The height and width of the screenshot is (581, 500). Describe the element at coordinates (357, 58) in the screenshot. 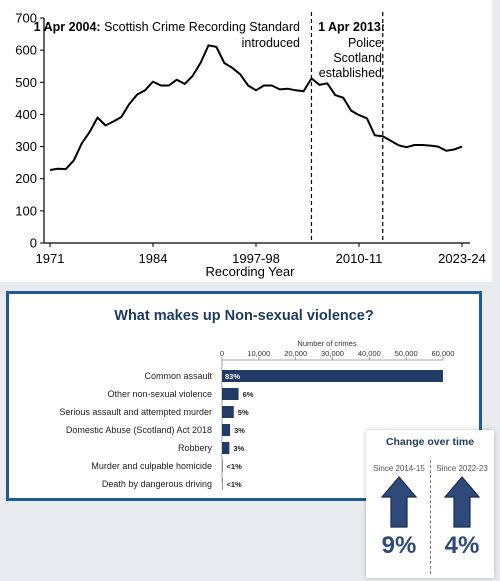

I see `annotation-police-text: Scotland` at that location.